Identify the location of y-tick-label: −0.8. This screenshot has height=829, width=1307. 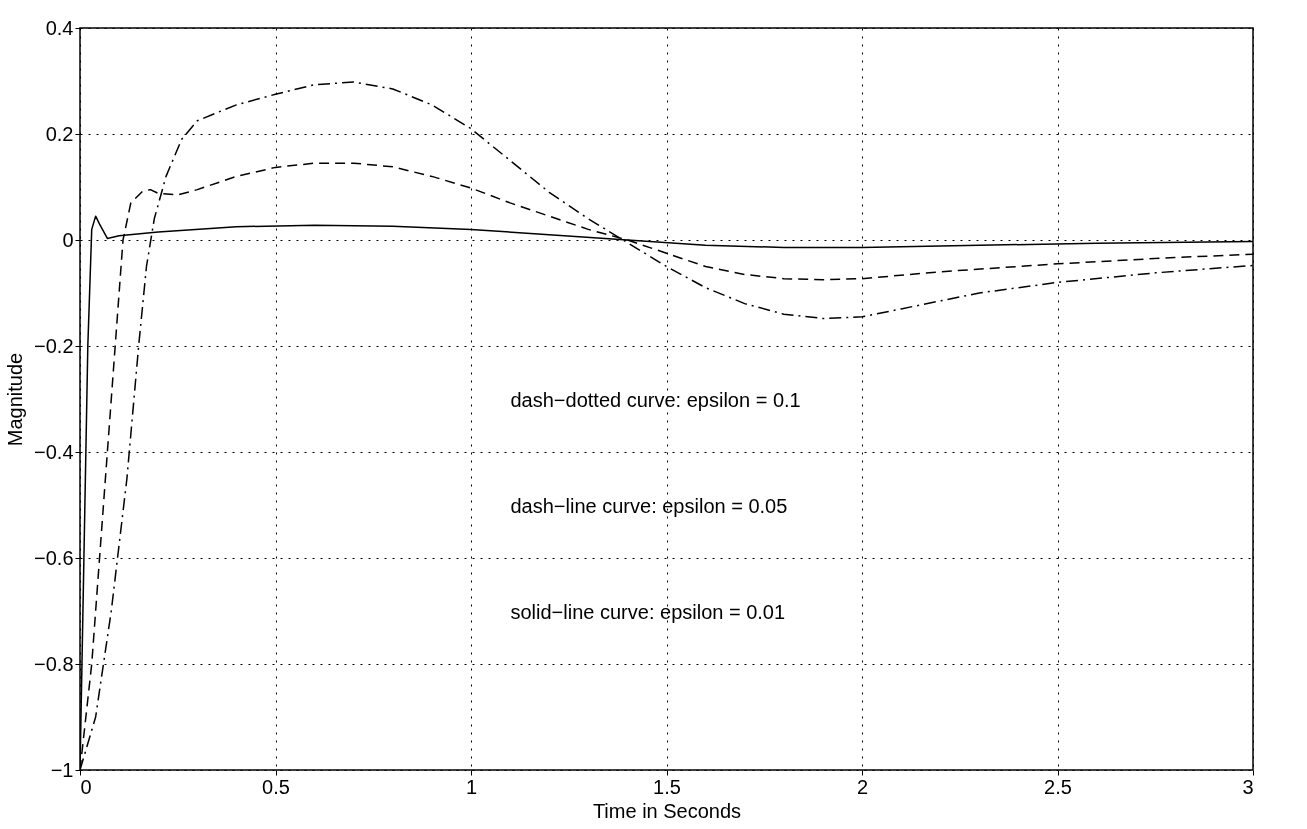
(54, 663).